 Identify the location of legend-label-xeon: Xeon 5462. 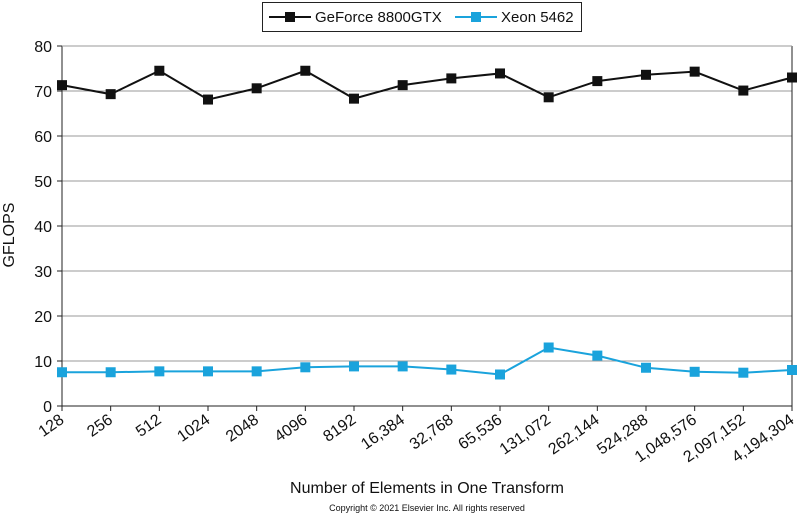
(537, 17).